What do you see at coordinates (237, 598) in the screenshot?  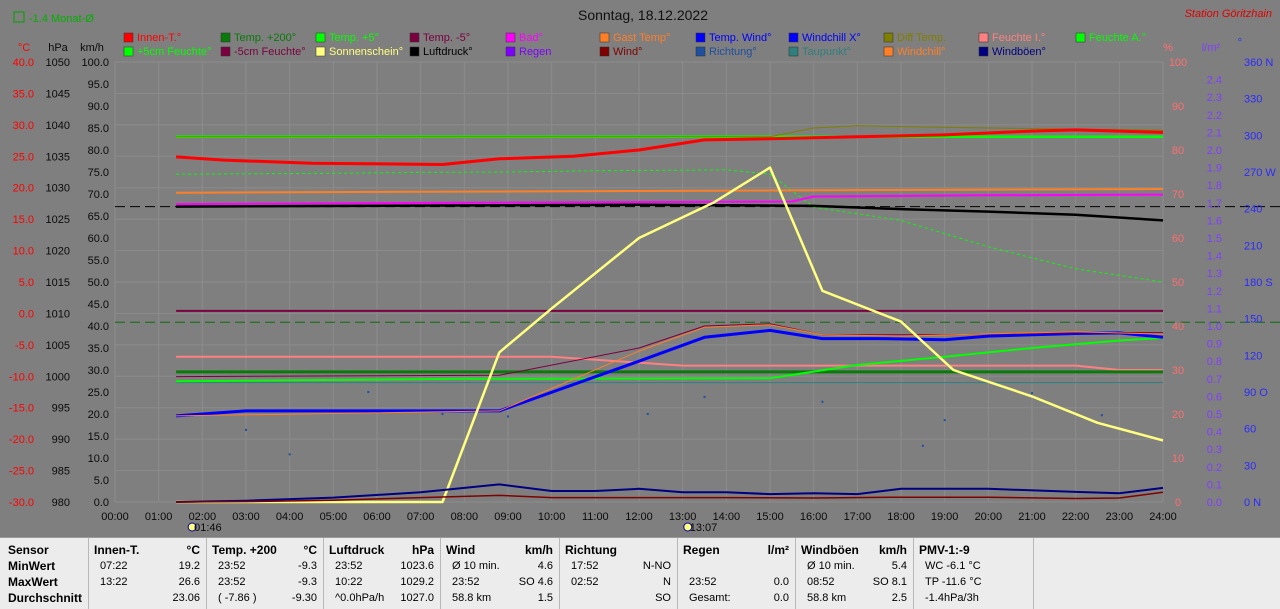 I see `stats-avg-time: ( -7.86 )` at bounding box center [237, 598].